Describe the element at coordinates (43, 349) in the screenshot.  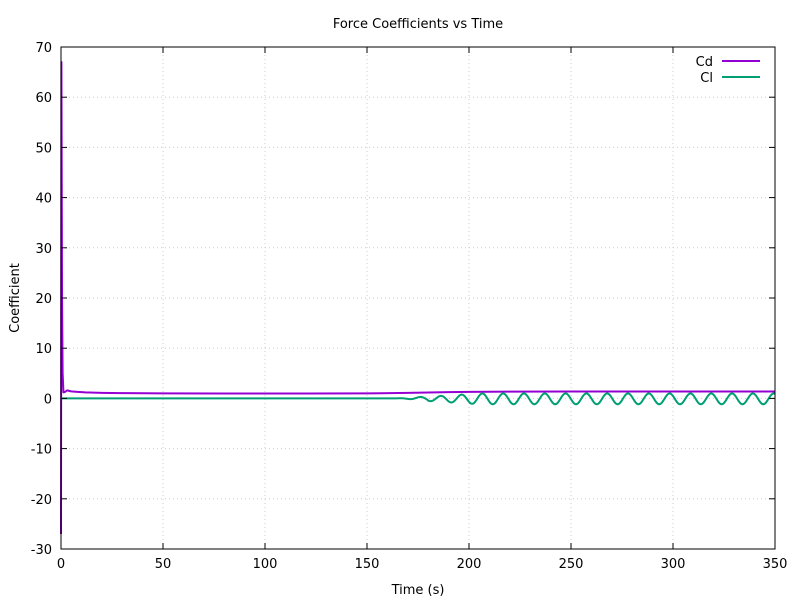
I see `y-tick-label: 10` at that location.